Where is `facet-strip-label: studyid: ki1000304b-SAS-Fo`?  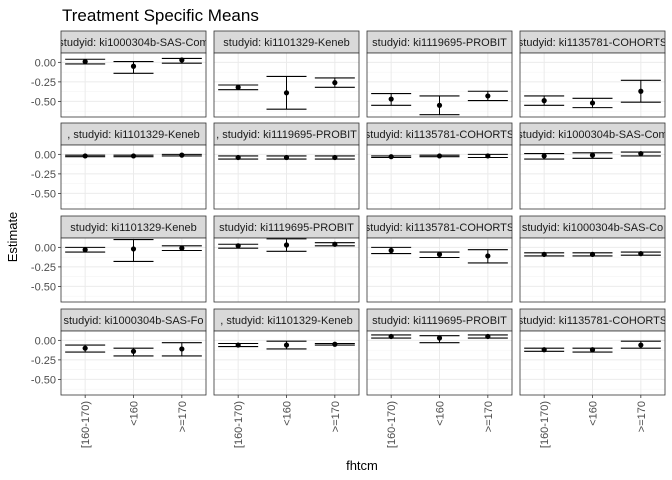 facet-strip-label: studyid: ki1000304b-SAS-Fo is located at coordinates (133, 321).